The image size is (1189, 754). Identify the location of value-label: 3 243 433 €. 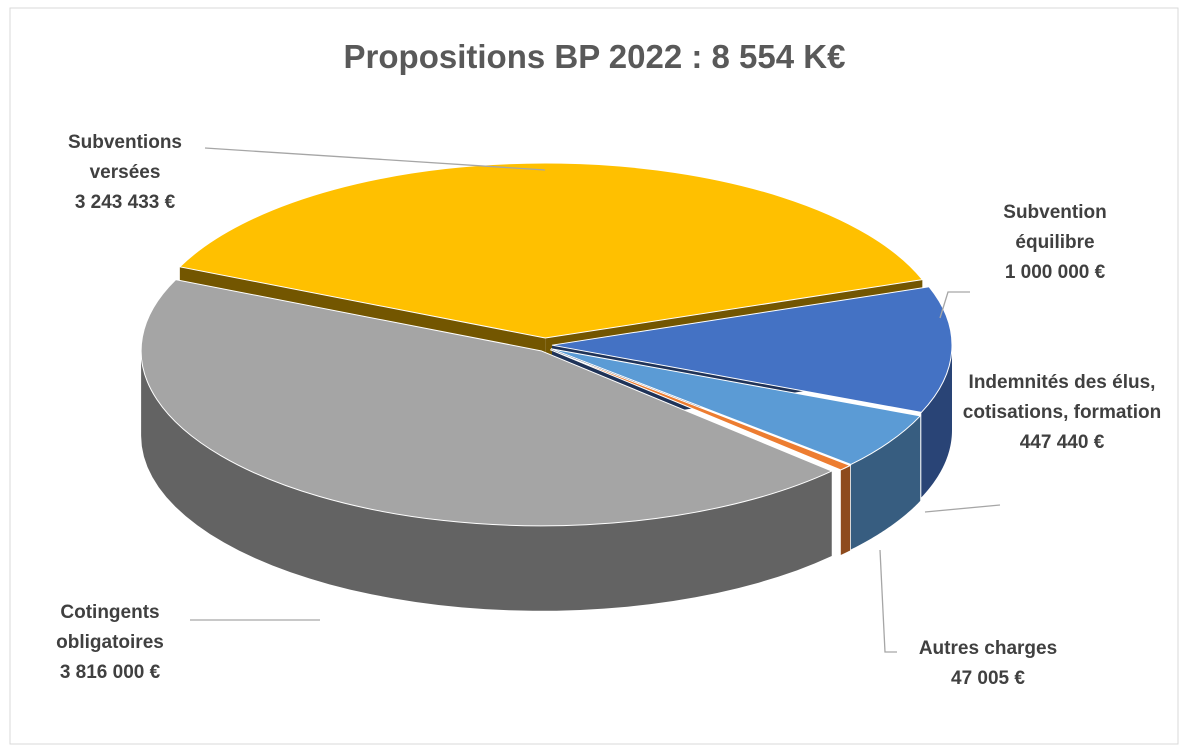
(125, 202).